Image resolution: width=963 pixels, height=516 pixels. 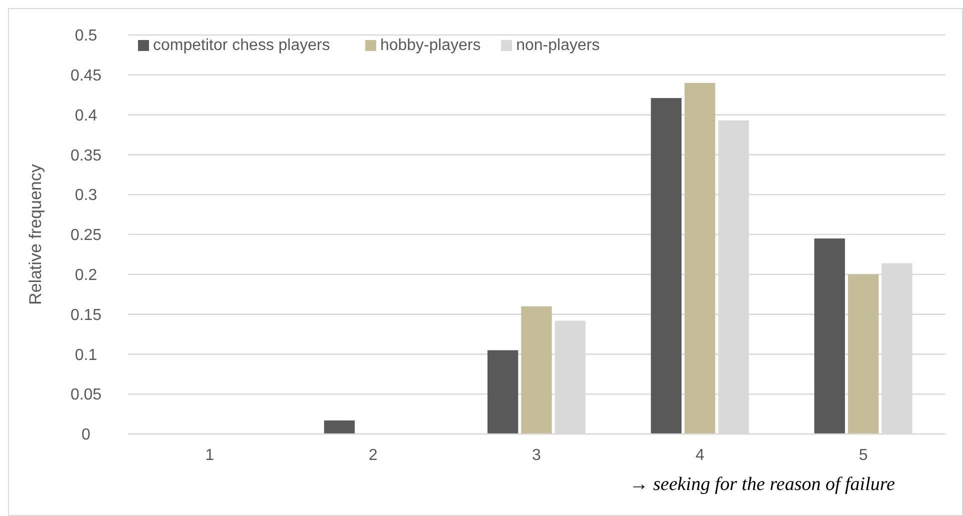 I want to click on x-tick-label: 5, so click(x=863, y=455).